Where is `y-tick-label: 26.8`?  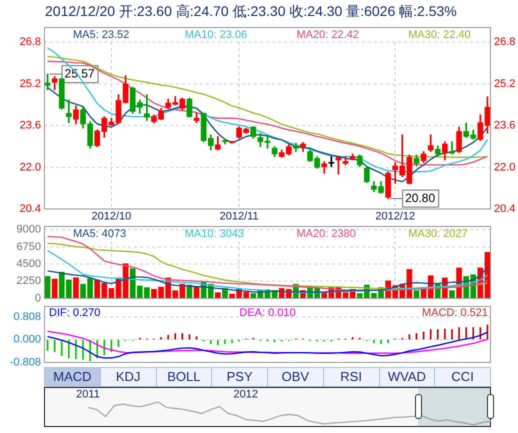 y-tick-label: 26.8 is located at coordinates (30, 42).